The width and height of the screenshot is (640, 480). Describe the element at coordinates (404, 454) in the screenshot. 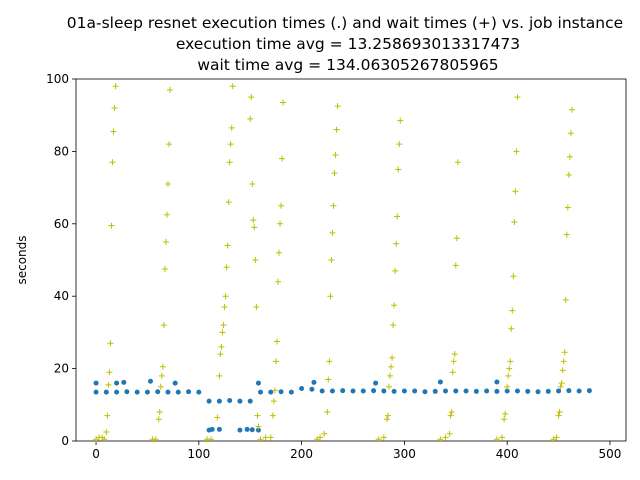

I see `x-tick-label: 300` at that location.